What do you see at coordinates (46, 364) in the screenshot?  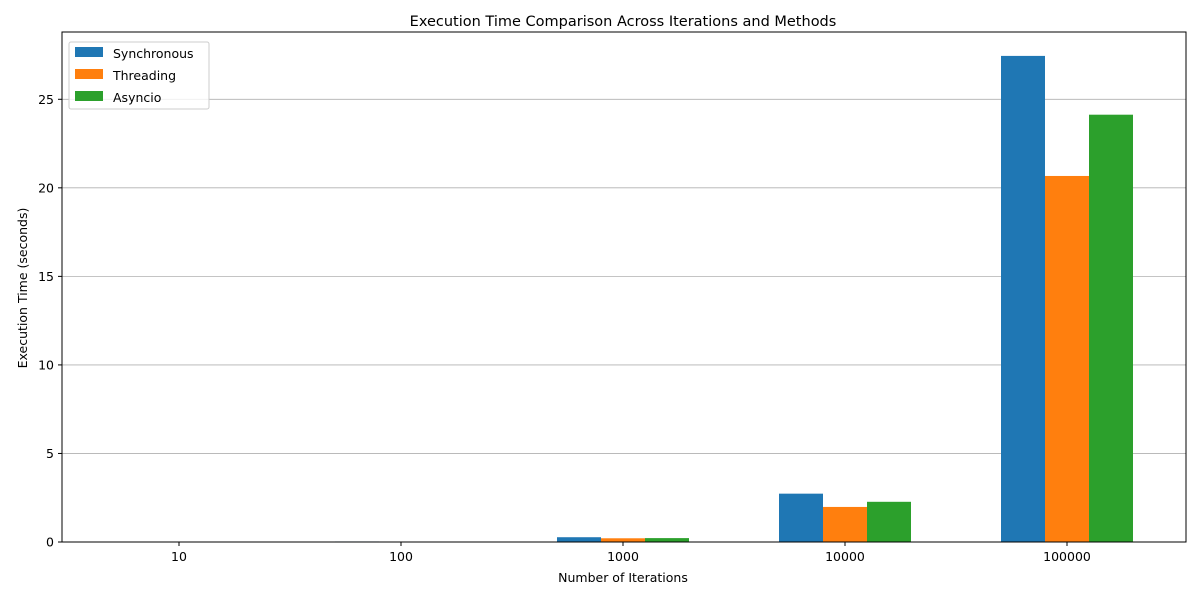 I see `y-tick-label-10: 10` at bounding box center [46, 364].